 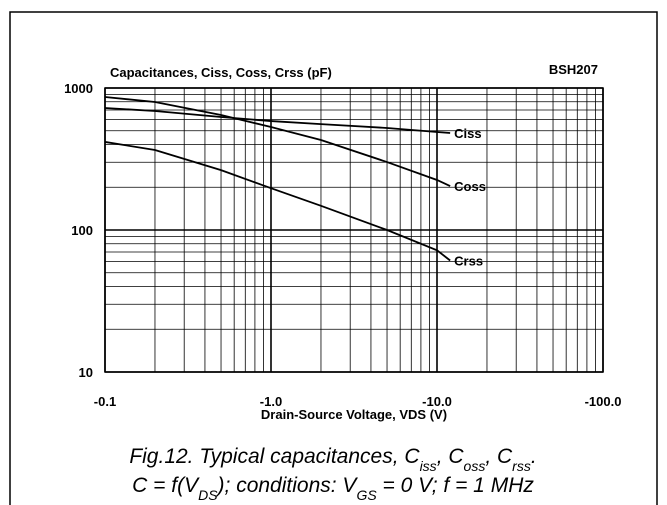 What do you see at coordinates (208, 495) in the screenshot?
I see `caption-subscript: DS` at bounding box center [208, 495].